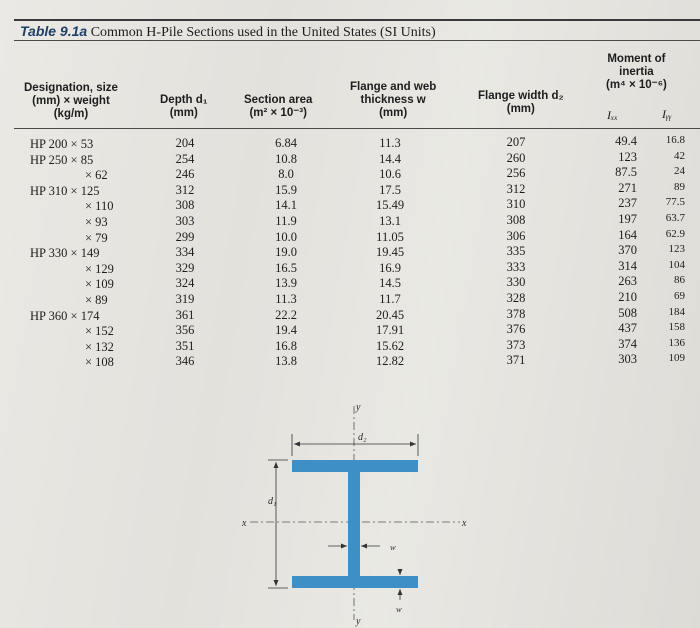  Describe the element at coordinates (516, 313) in the screenshot. I see `flange-width-cell: 378` at that location.